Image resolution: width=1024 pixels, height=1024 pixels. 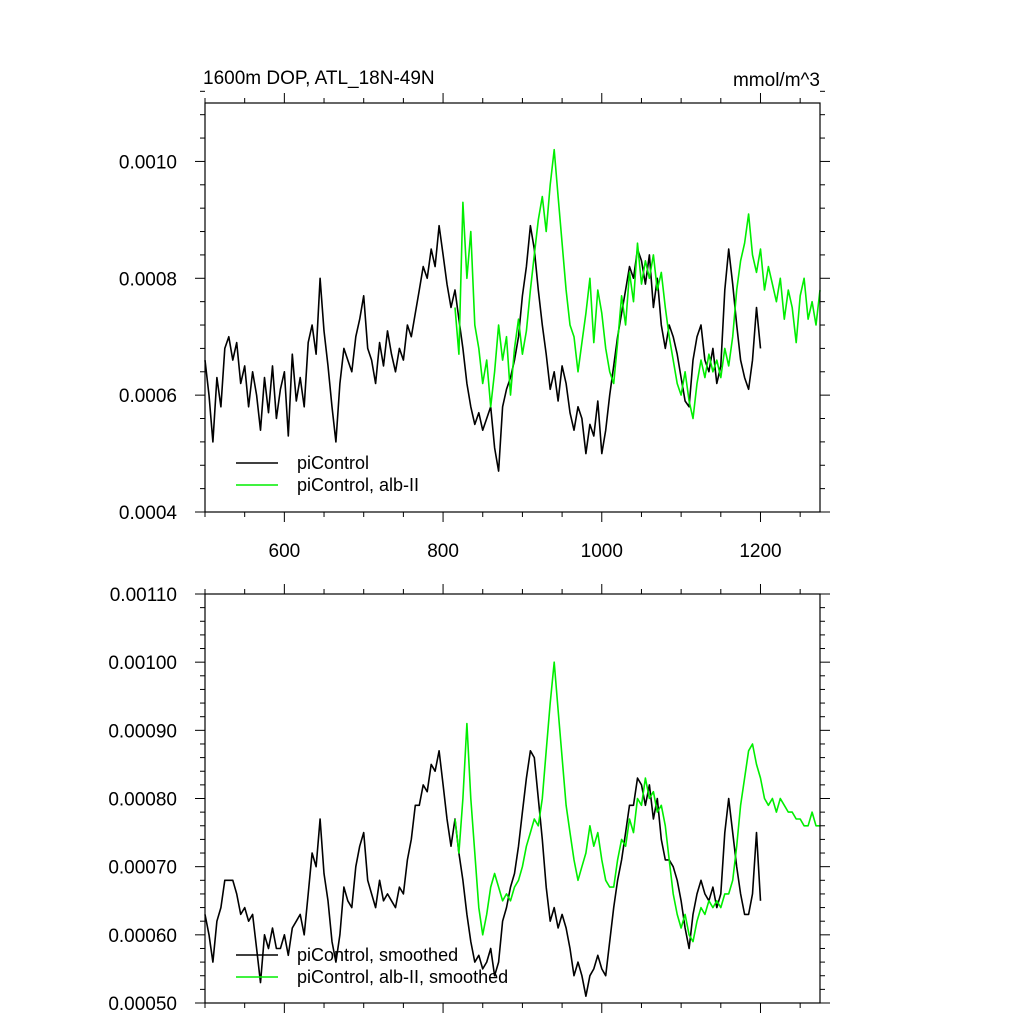 I want to click on y-tick-label: 0.0010, so click(x=148, y=162).